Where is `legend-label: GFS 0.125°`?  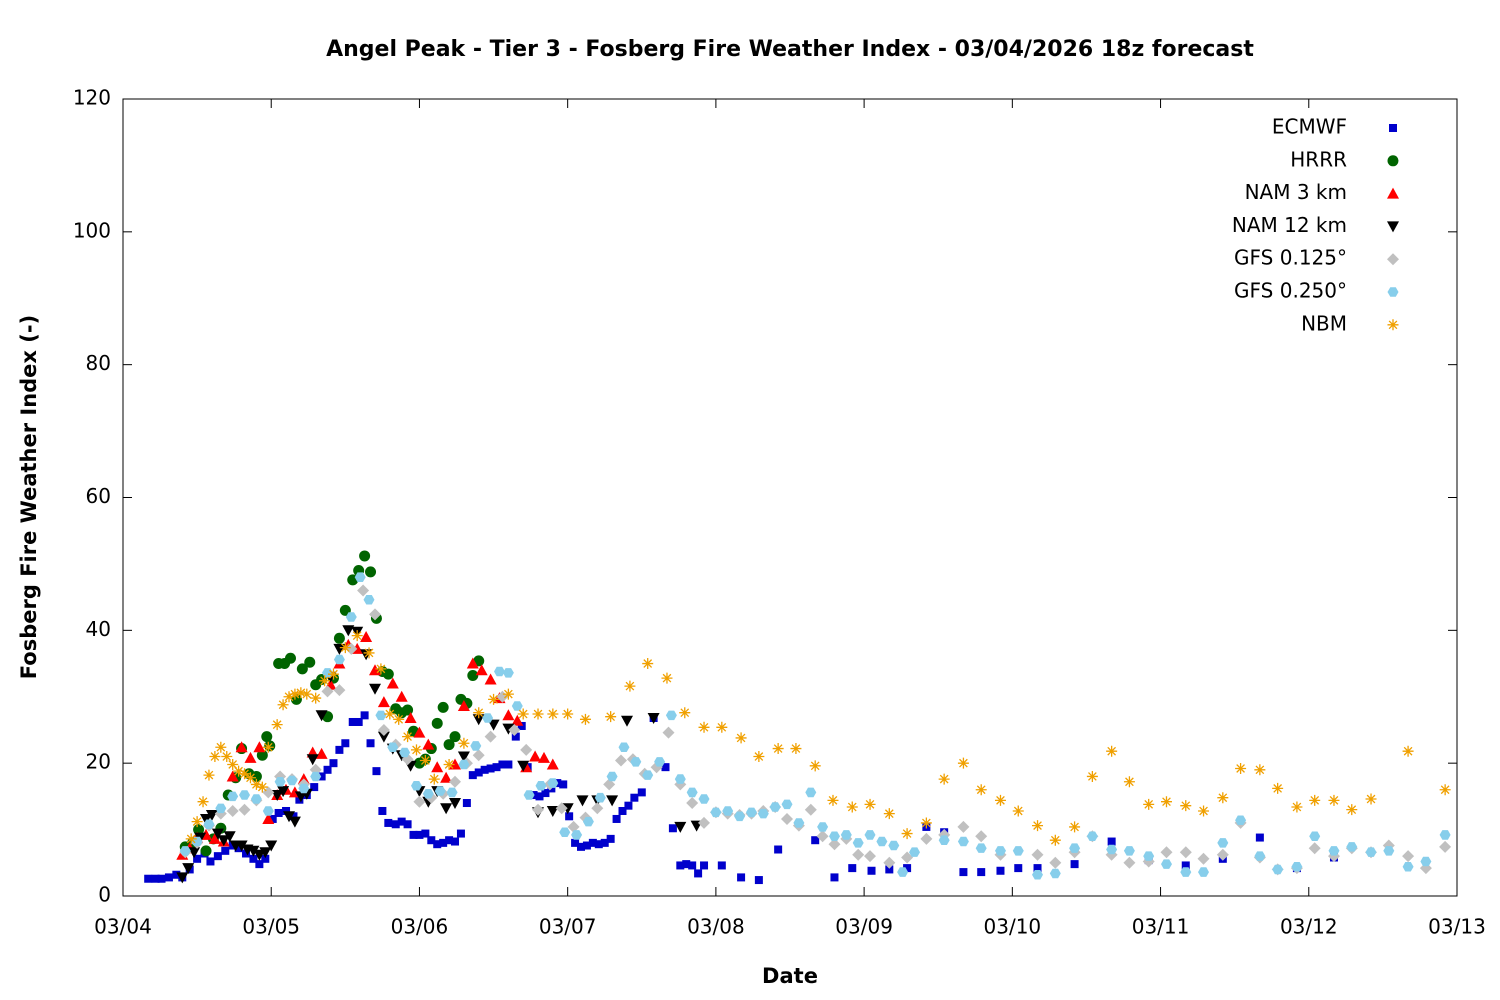
legend-label: GFS 0.125° is located at coordinates (1290, 258).